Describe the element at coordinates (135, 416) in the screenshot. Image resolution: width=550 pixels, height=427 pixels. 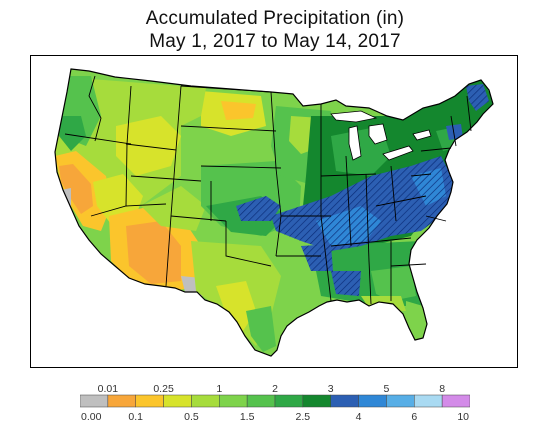
I see `legend-bottom-label: 0.1` at that location.